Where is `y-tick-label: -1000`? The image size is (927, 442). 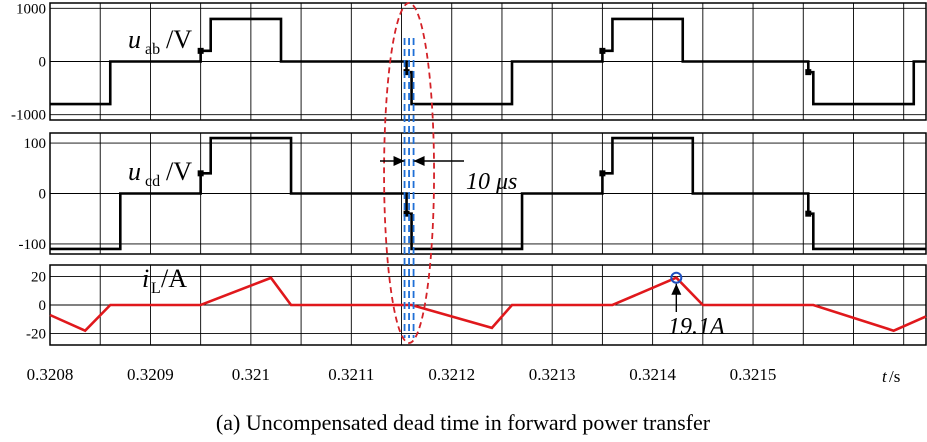 y-tick-label: -1000 is located at coordinates (28, 116).